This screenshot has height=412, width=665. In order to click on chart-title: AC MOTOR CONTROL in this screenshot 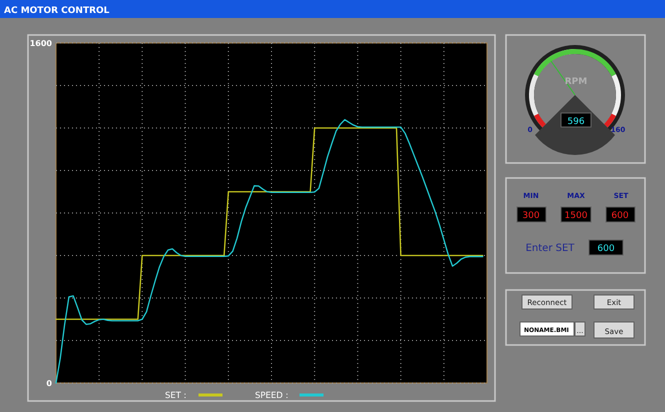, I will do `click(57, 11)`.